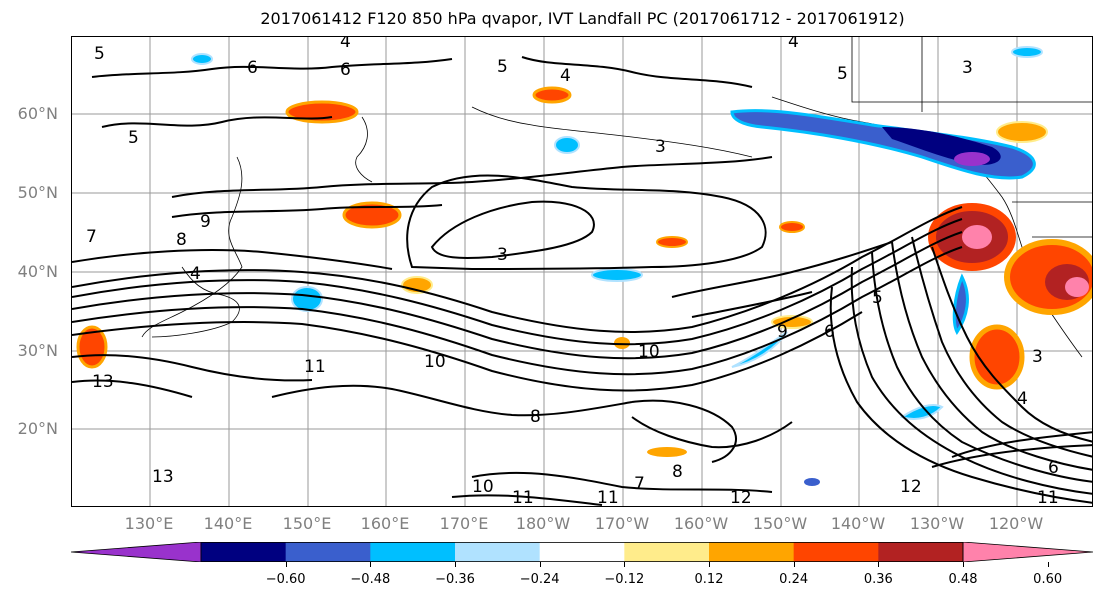 The width and height of the screenshot is (1105, 601). What do you see at coordinates (878, 579) in the screenshot?
I see `colorbar-tick-label: 0.36` at bounding box center [878, 579].